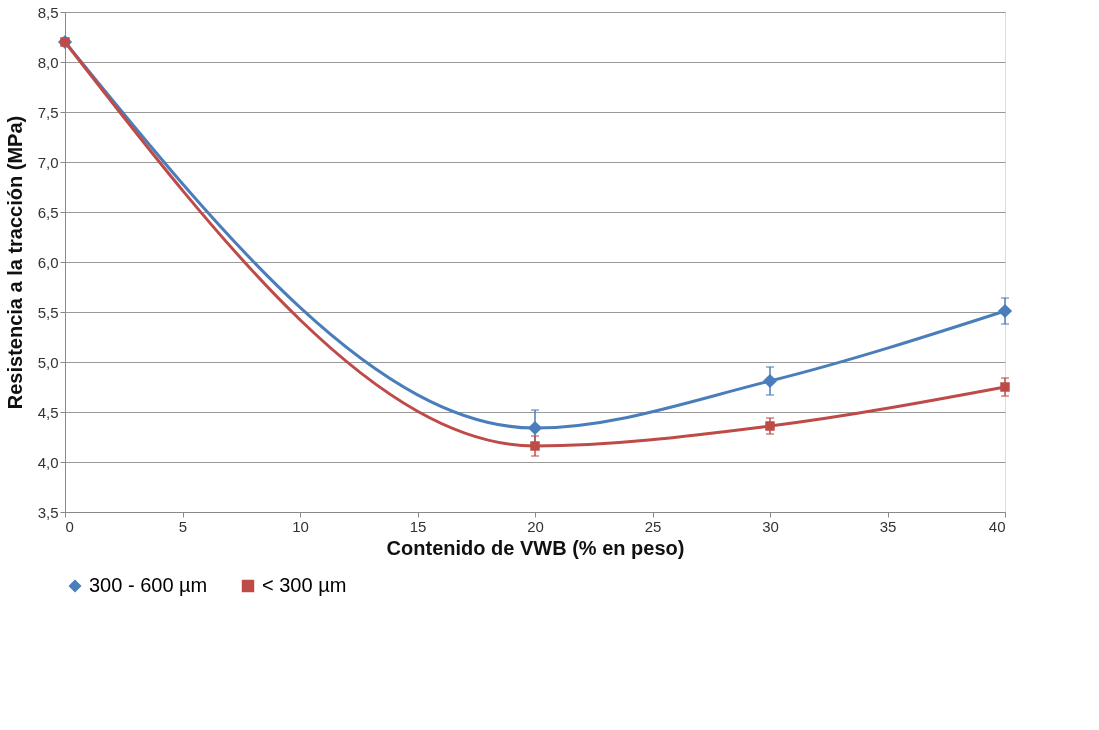 The image size is (1099, 730). What do you see at coordinates (14, 262) in the screenshot?
I see `y-axis-title: Resistencia a la tracción (MPa)` at bounding box center [14, 262].